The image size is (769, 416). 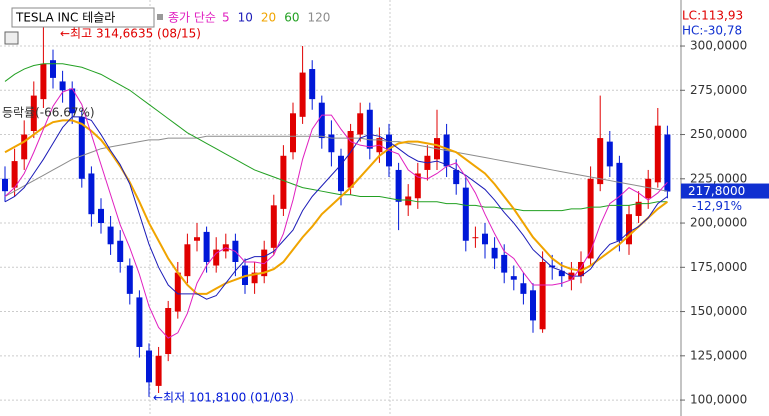 I want to click on y-tick-label: 300,0000, so click(x=718, y=46).